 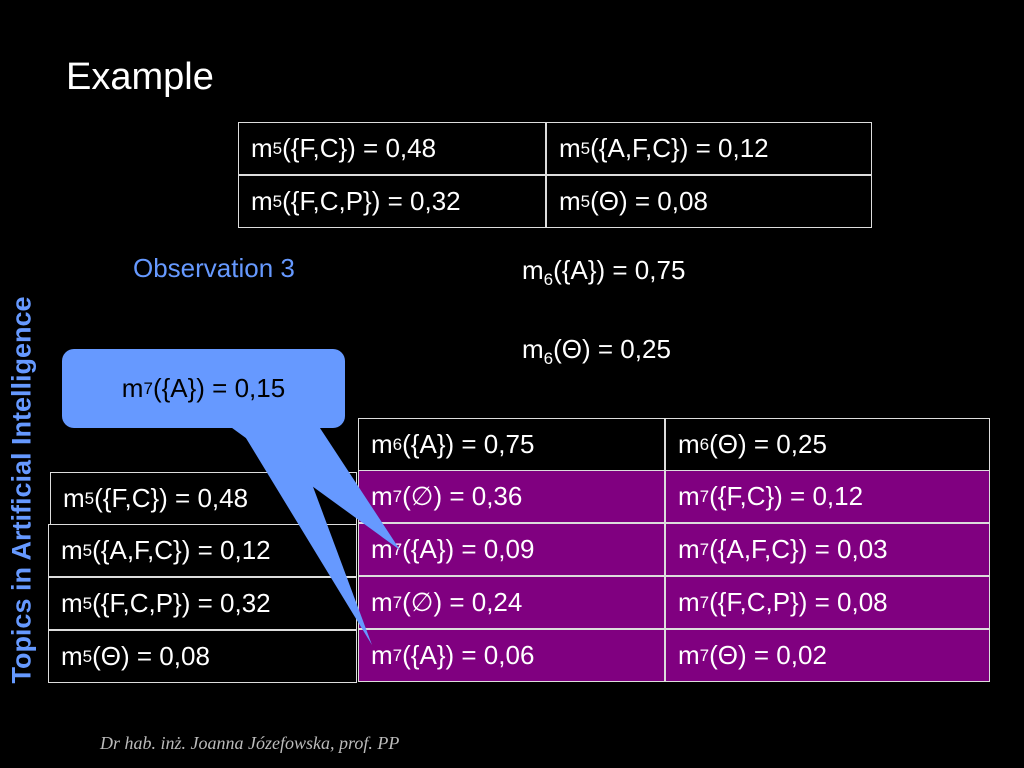 I want to click on expression: (∅) = 0,24, so click(x=462, y=602).